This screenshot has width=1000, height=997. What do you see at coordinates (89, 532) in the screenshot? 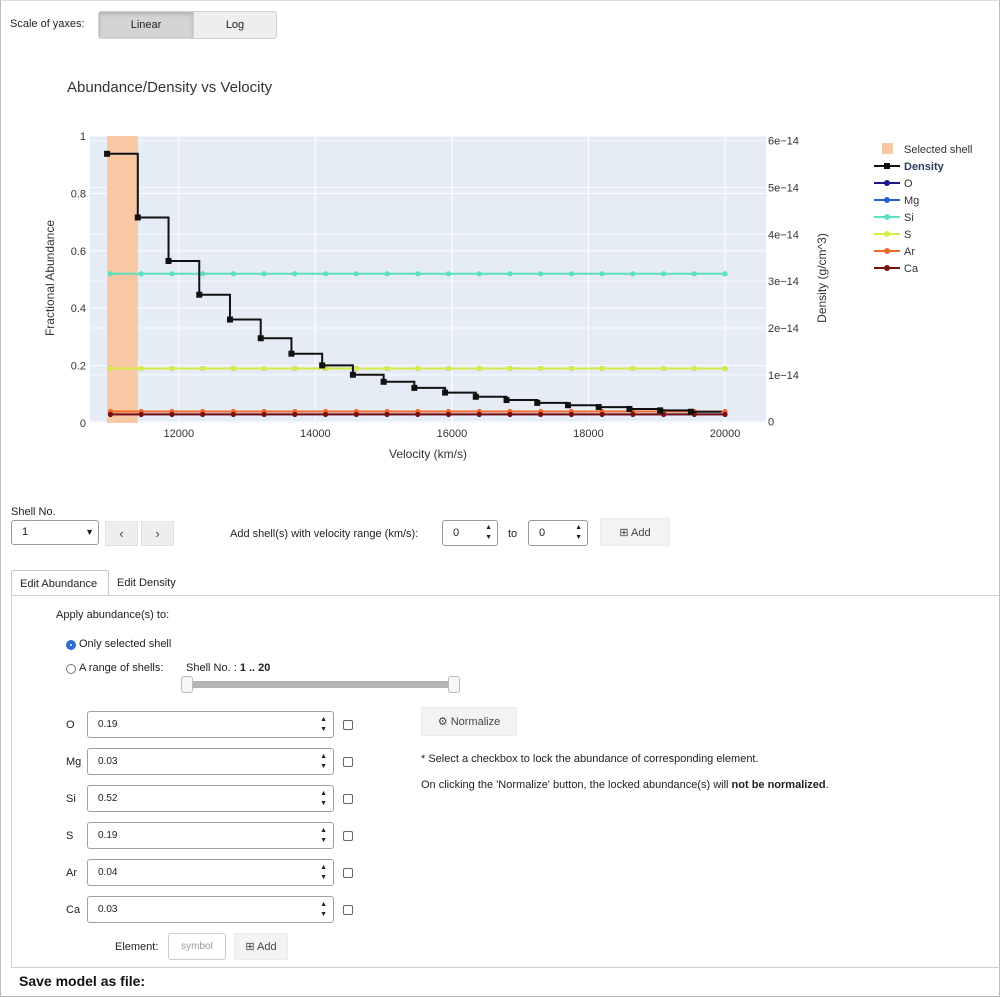
I see `chevron-down-icon: ▼` at bounding box center [89, 532].